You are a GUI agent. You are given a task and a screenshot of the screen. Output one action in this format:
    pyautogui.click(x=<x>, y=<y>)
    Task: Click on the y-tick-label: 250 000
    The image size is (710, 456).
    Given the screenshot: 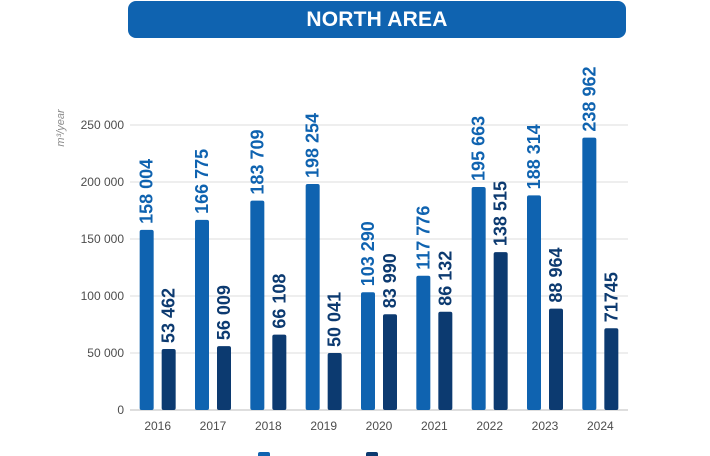 What is the action you would take?
    pyautogui.click(x=103, y=125)
    